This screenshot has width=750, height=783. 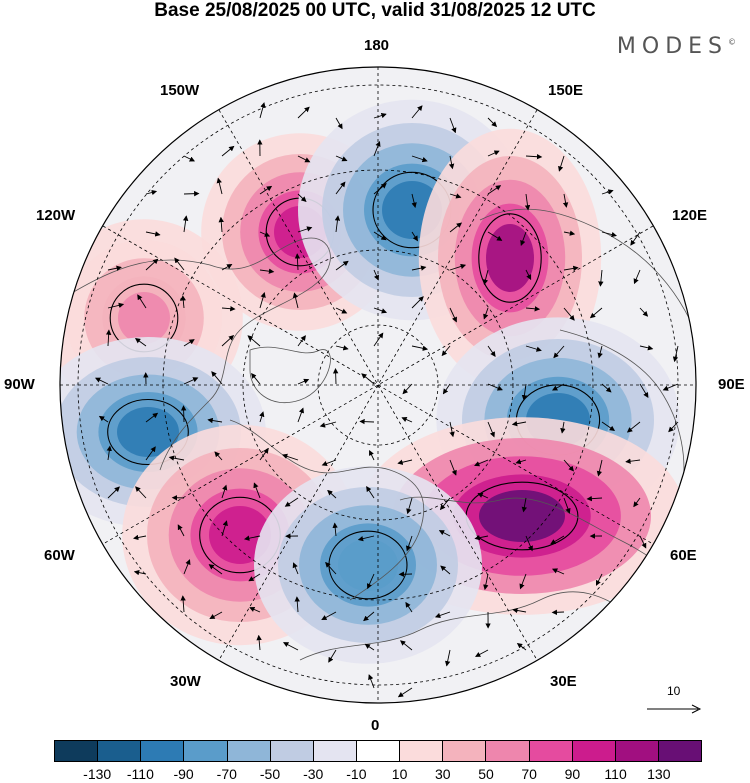 I want to click on lon-label-150w: 150W, so click(x=180, y=90).